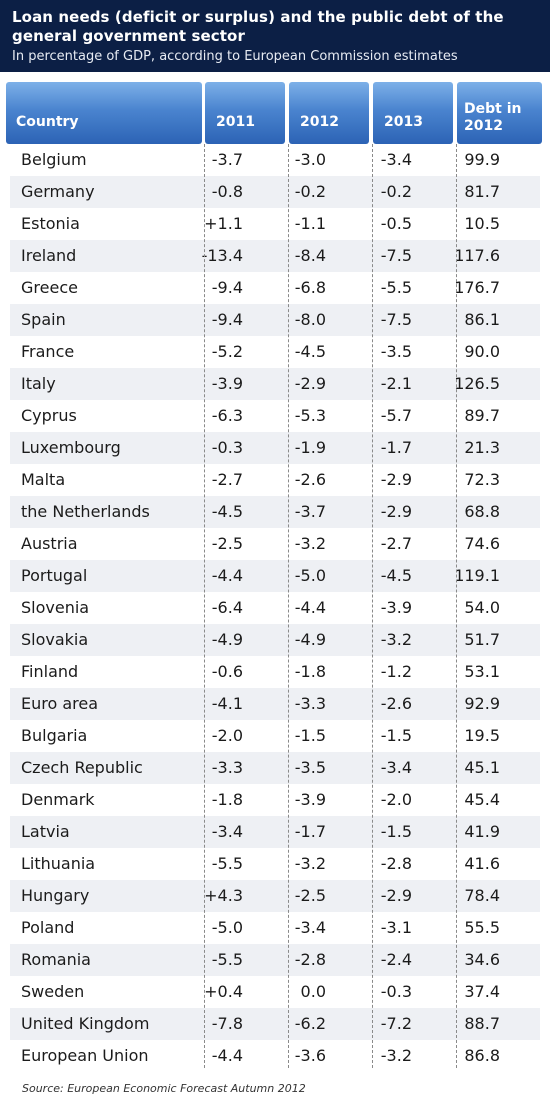  What do you see at coordinates (53, 991) in the screenshot?
I see `country-cell: Sweden` at bounding box center [53, 991].